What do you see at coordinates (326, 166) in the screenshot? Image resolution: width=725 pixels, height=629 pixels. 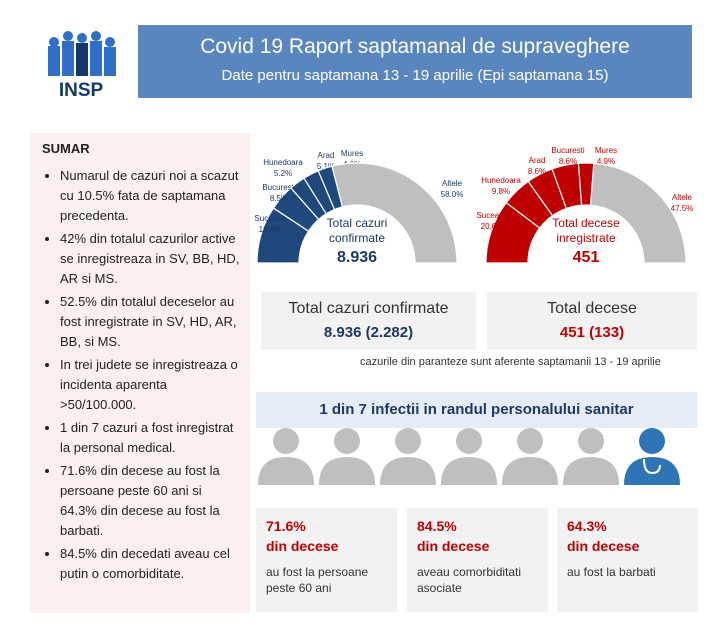 I see `slice-value: 5.1%` at bounding box center [326, 166].